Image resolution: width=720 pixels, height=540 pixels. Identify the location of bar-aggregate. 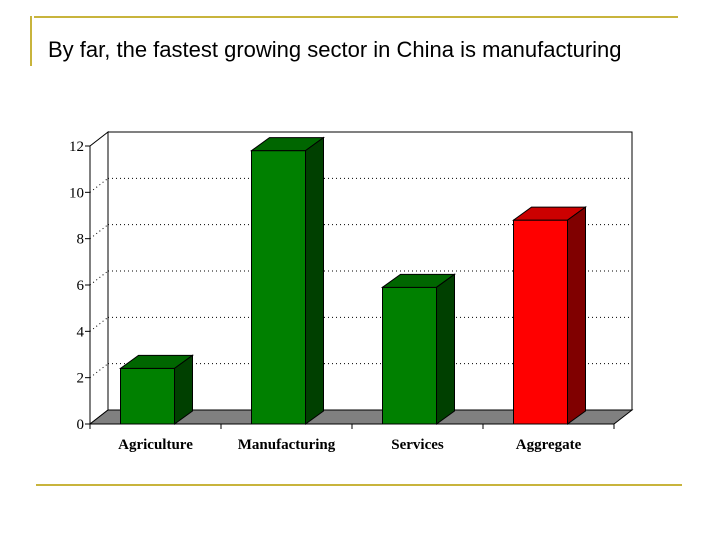
(549, 315).